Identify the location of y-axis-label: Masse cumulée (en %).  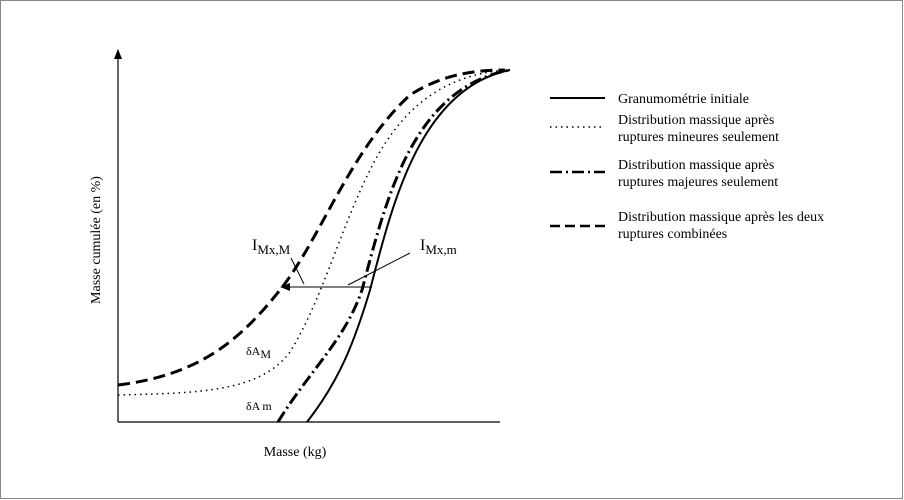
(96, 240).